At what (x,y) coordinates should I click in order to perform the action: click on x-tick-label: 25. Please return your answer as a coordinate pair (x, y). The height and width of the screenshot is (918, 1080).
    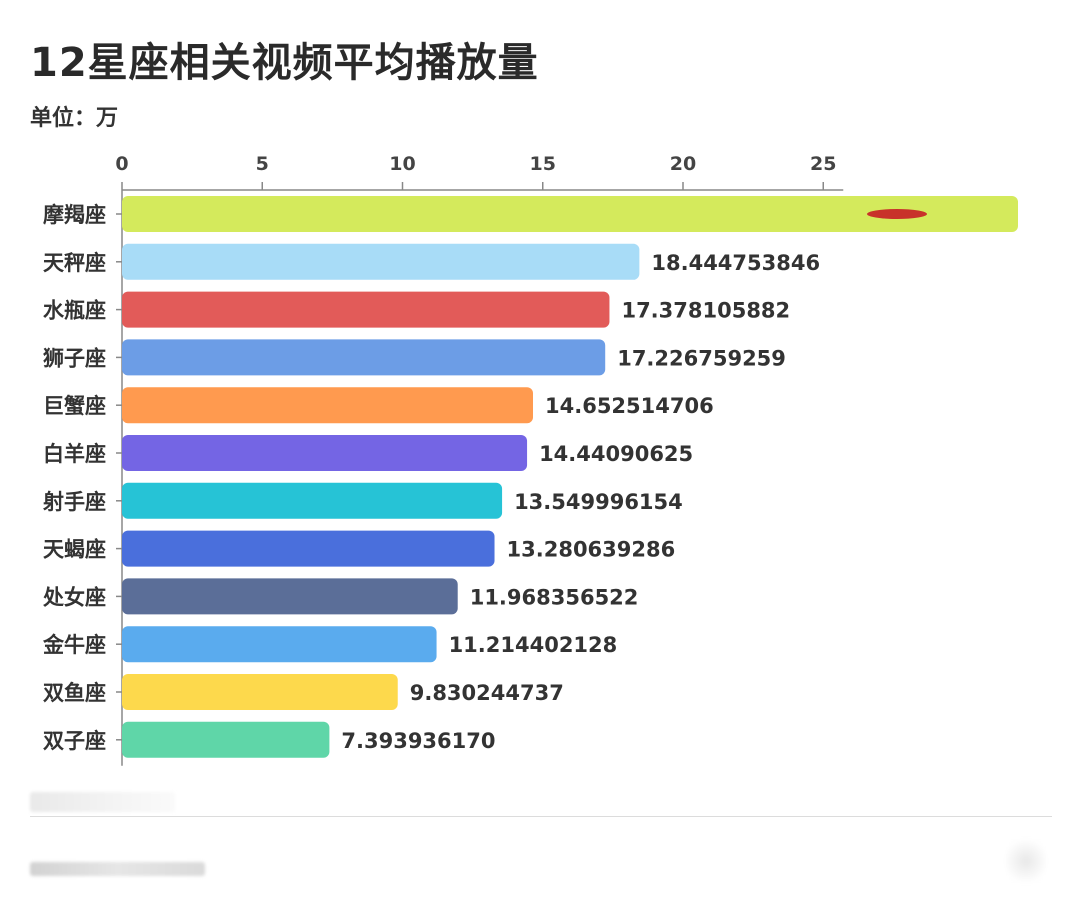
    Looking at the image, I should click on (823, 164).